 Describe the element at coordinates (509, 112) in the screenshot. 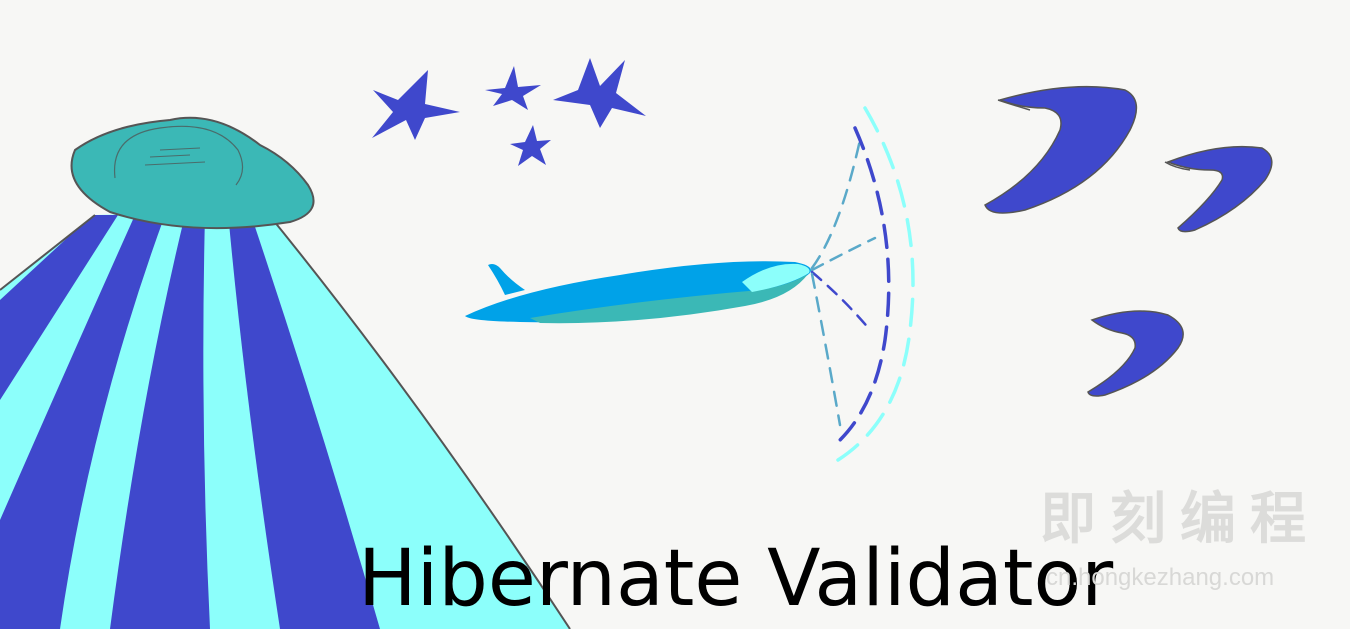

I see `star-icon` at that location.